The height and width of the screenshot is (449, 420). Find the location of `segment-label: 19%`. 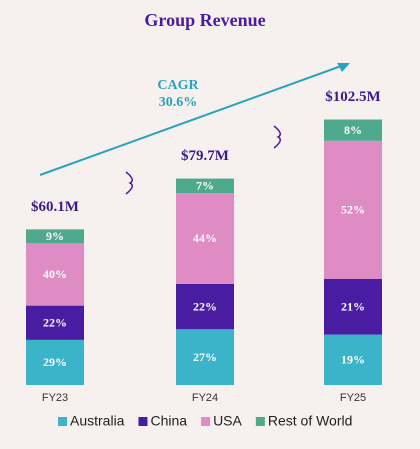

segment-label: 19% is located at coordinates (353, 360).